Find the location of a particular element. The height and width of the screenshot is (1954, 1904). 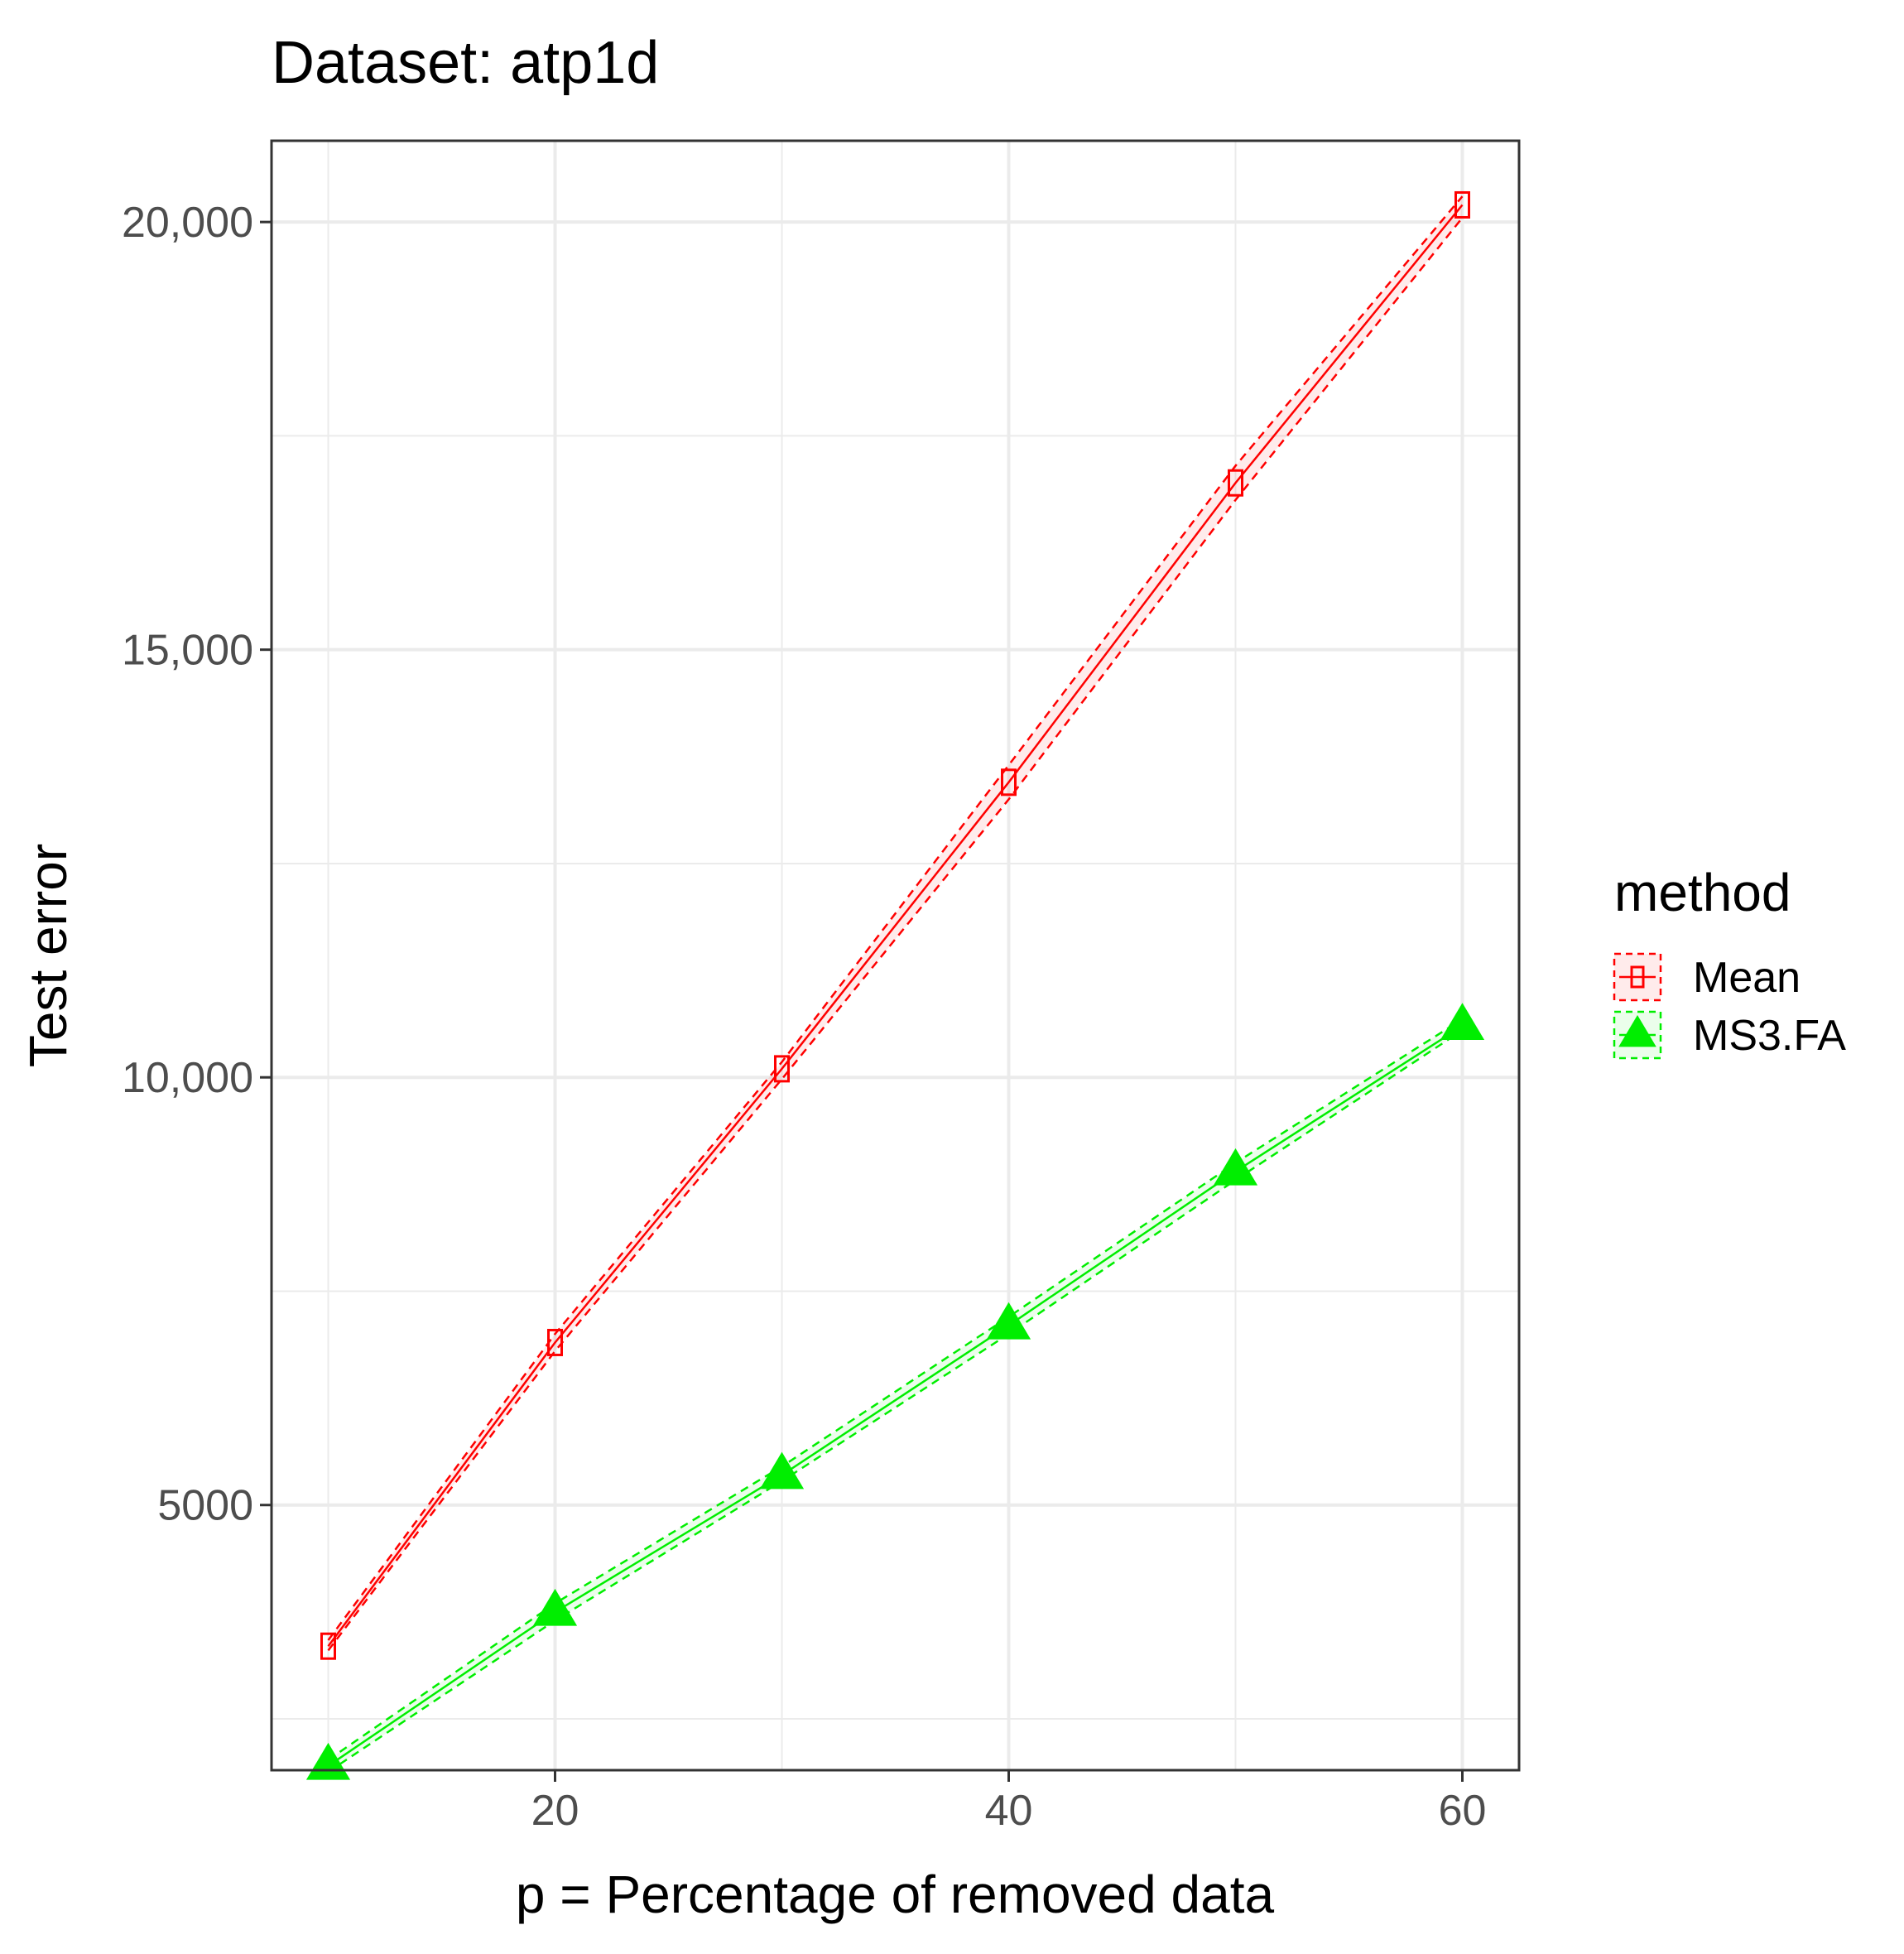

y-axis: 5000 10,000 15,000 20,000 is located at coordinates (197, 864).